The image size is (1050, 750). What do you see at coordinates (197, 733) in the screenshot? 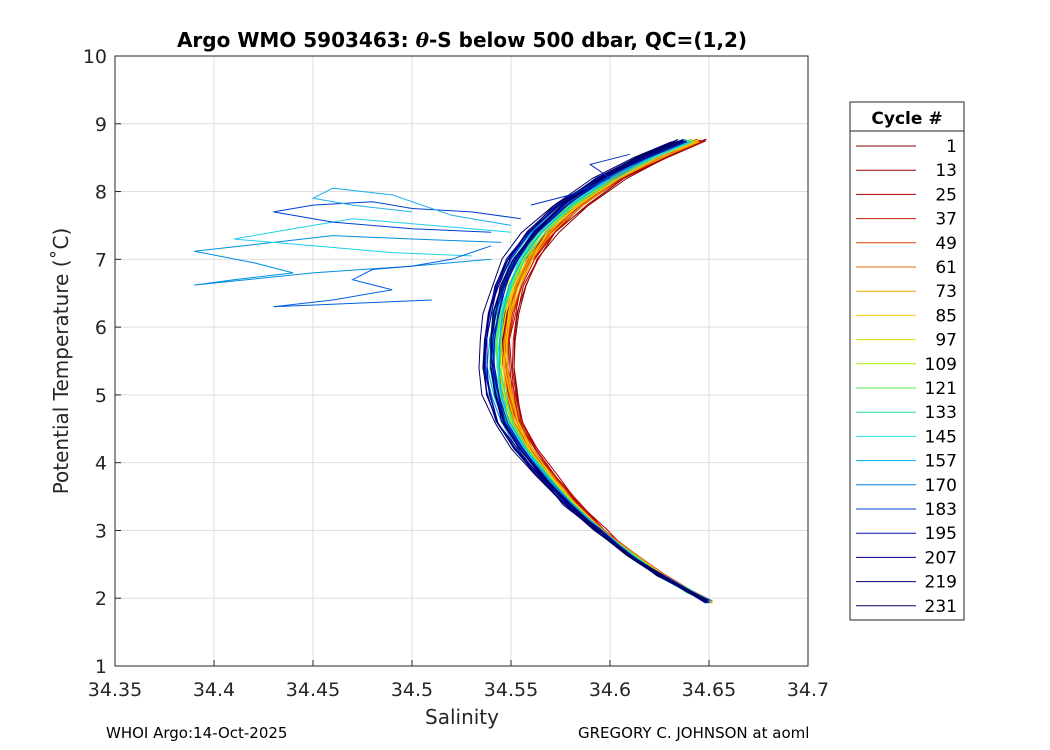
I see `footer-source-date: WHOI Argo:14-Oct-2025` at bounding box center [197, 733].